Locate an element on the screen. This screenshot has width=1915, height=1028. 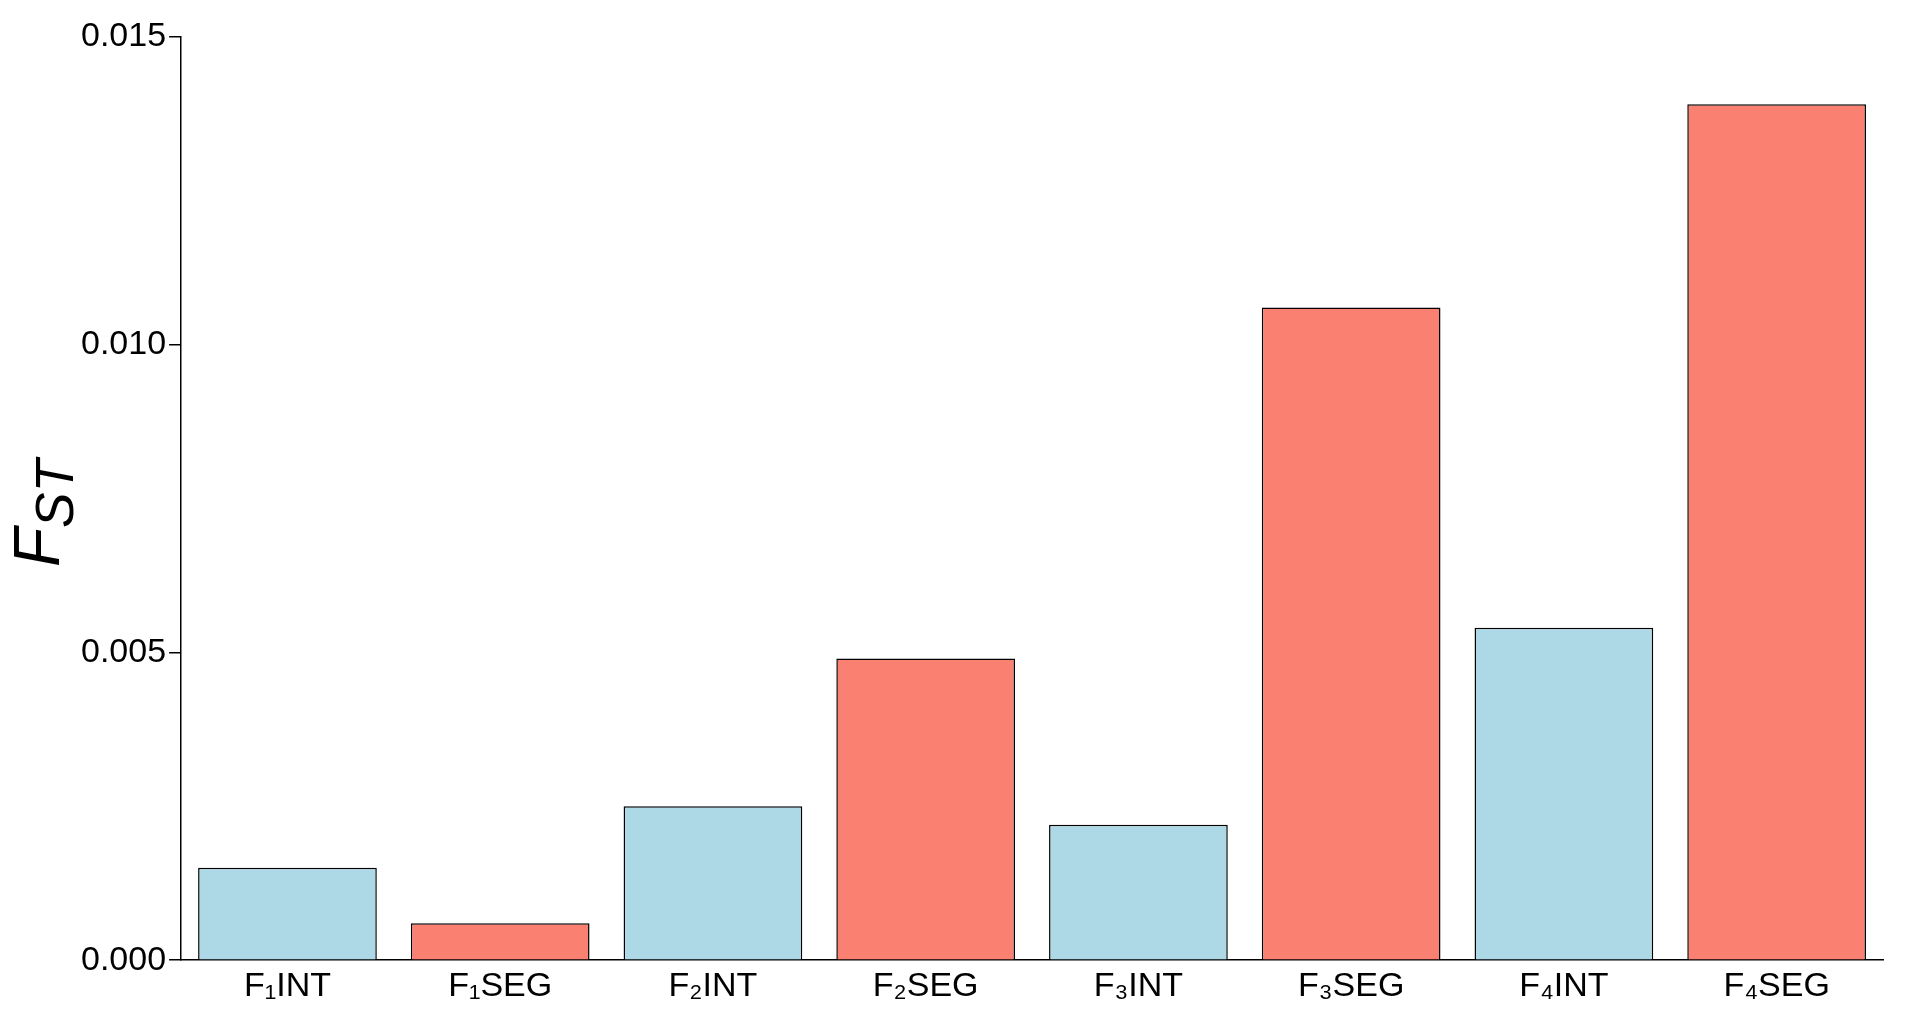
x-tick-label: F₂SEG is located at coordinates (925, 983).